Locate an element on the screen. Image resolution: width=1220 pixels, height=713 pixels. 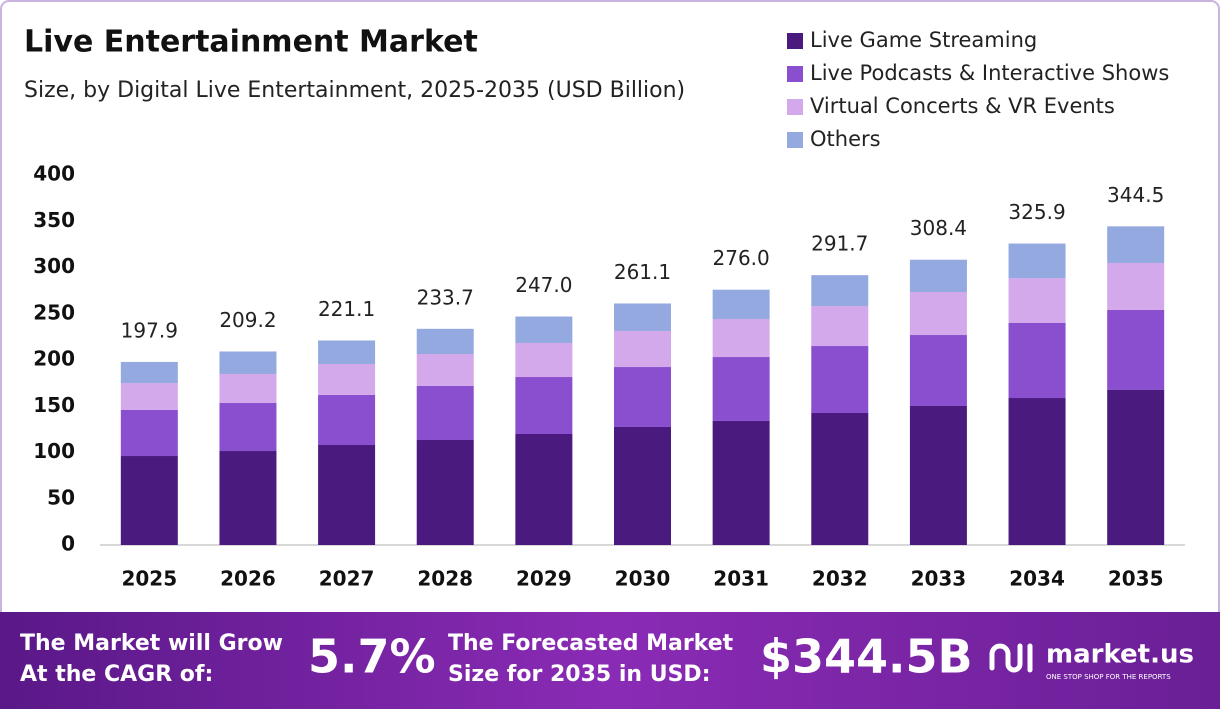
total-label: 261.1 is located at coordinates (642, 272).